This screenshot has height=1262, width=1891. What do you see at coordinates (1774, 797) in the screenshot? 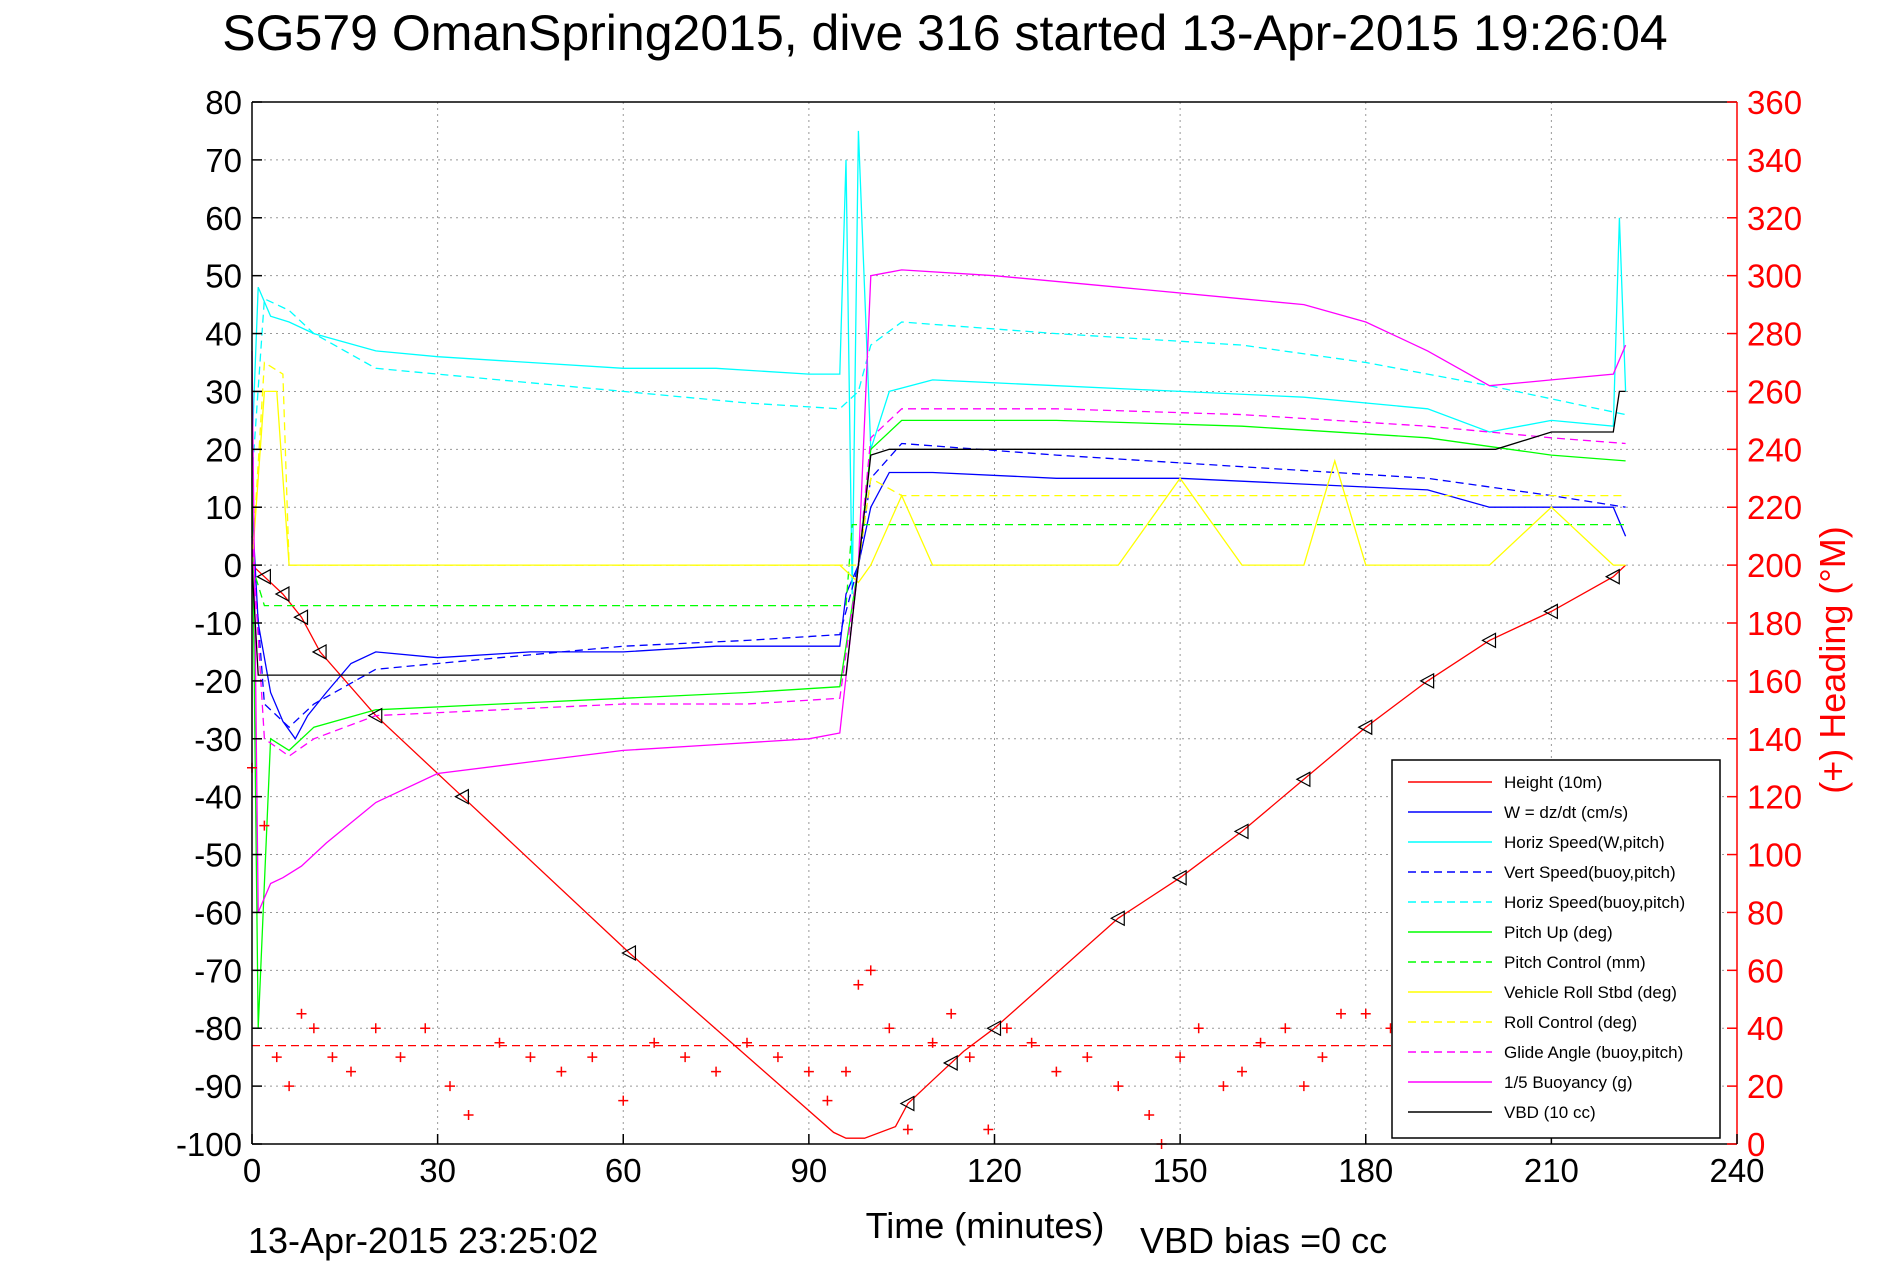
I see `right-tick-label: 120` at bounding box center [1774, 797].